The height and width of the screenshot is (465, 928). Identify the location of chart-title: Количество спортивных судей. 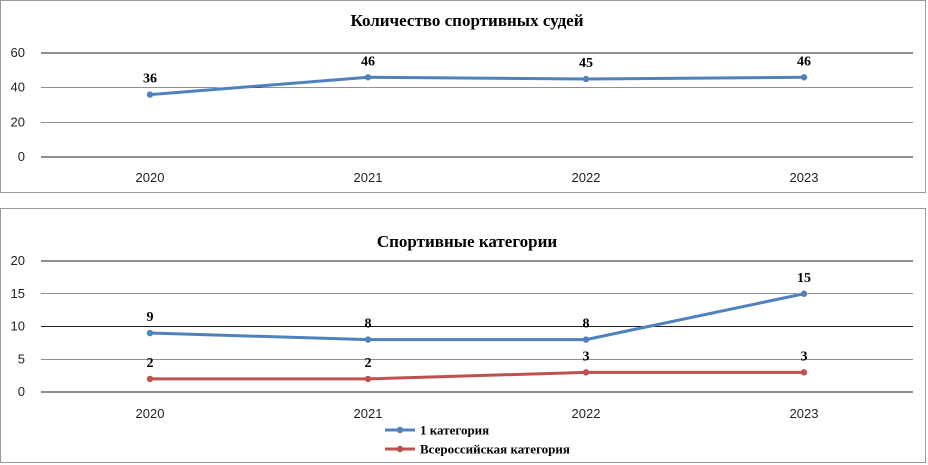
(466, 20).